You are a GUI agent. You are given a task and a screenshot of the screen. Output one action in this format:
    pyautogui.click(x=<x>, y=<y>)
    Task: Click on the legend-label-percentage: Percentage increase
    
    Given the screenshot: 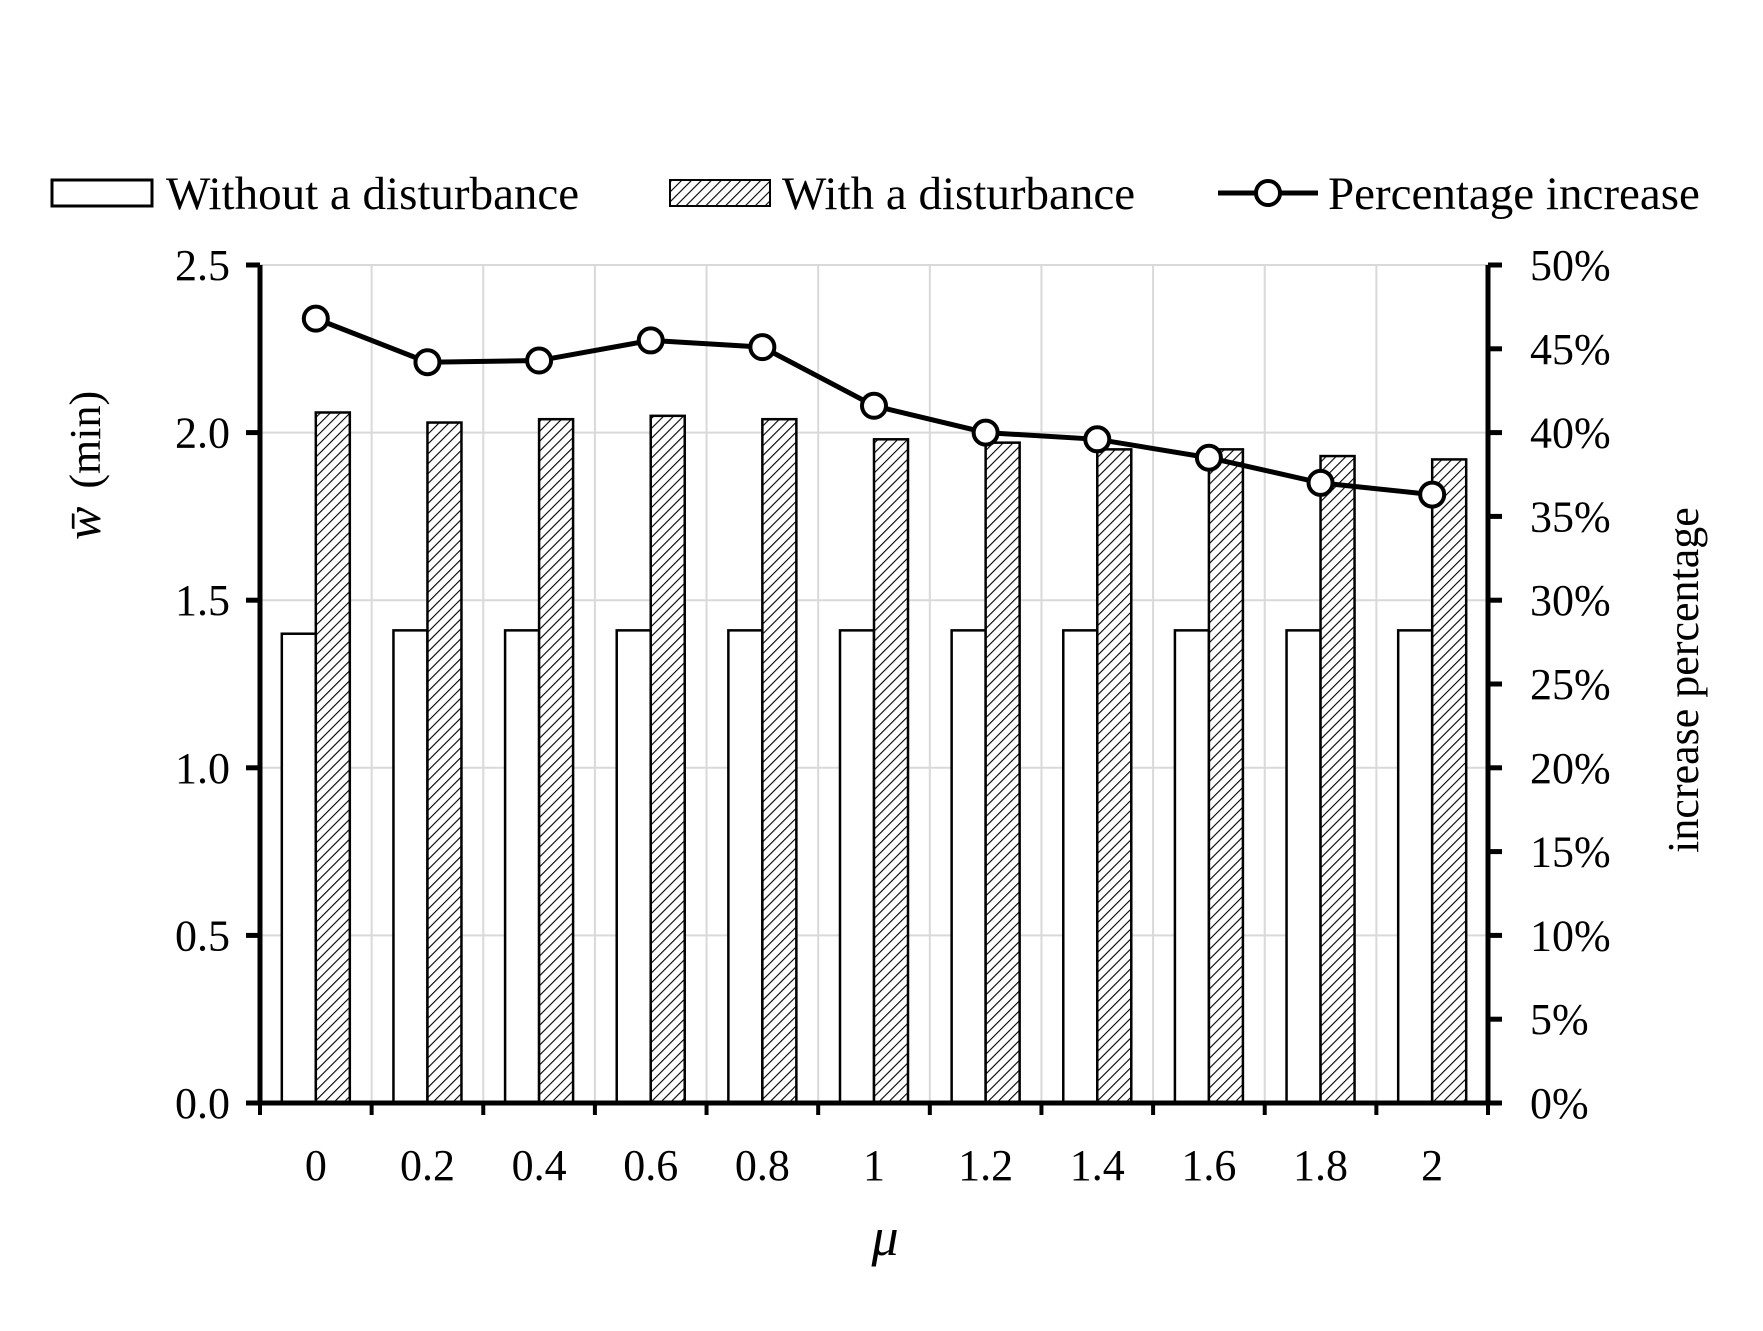 What is the action you would take?
    pyautogui.click(x=1514, y=194)
    